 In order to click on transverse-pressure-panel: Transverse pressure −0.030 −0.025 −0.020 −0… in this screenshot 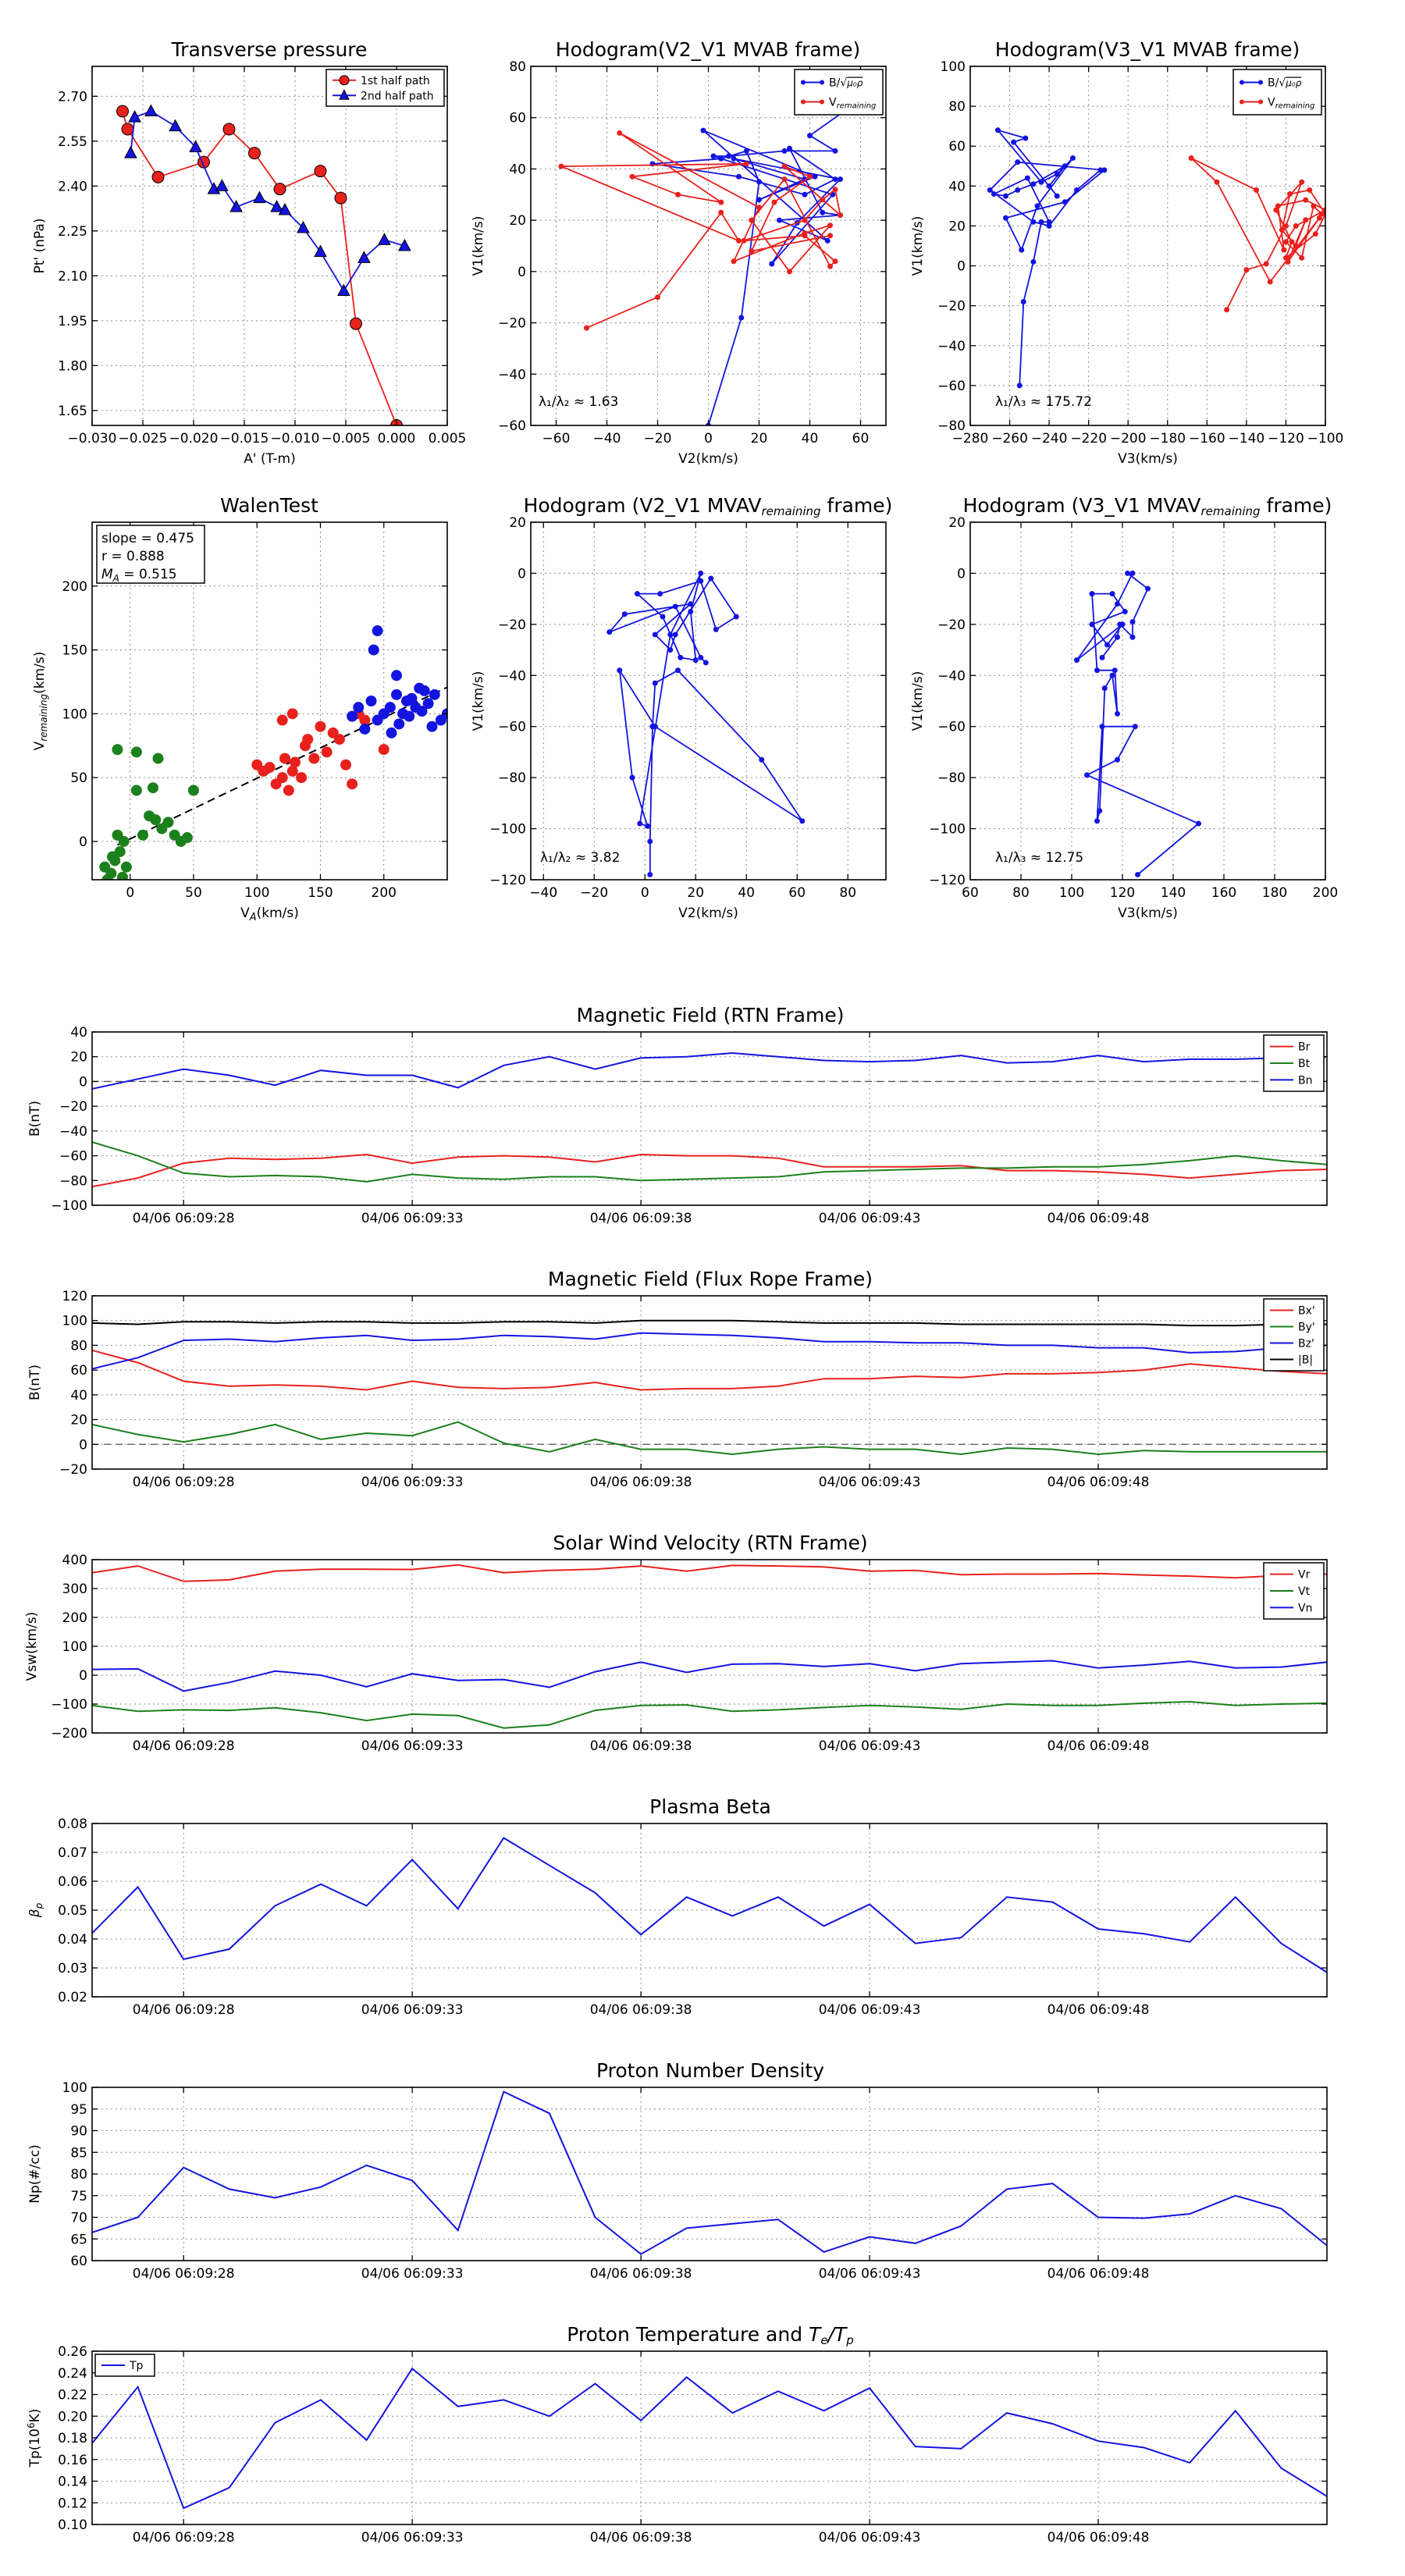, I will do `click(249, 252)`.